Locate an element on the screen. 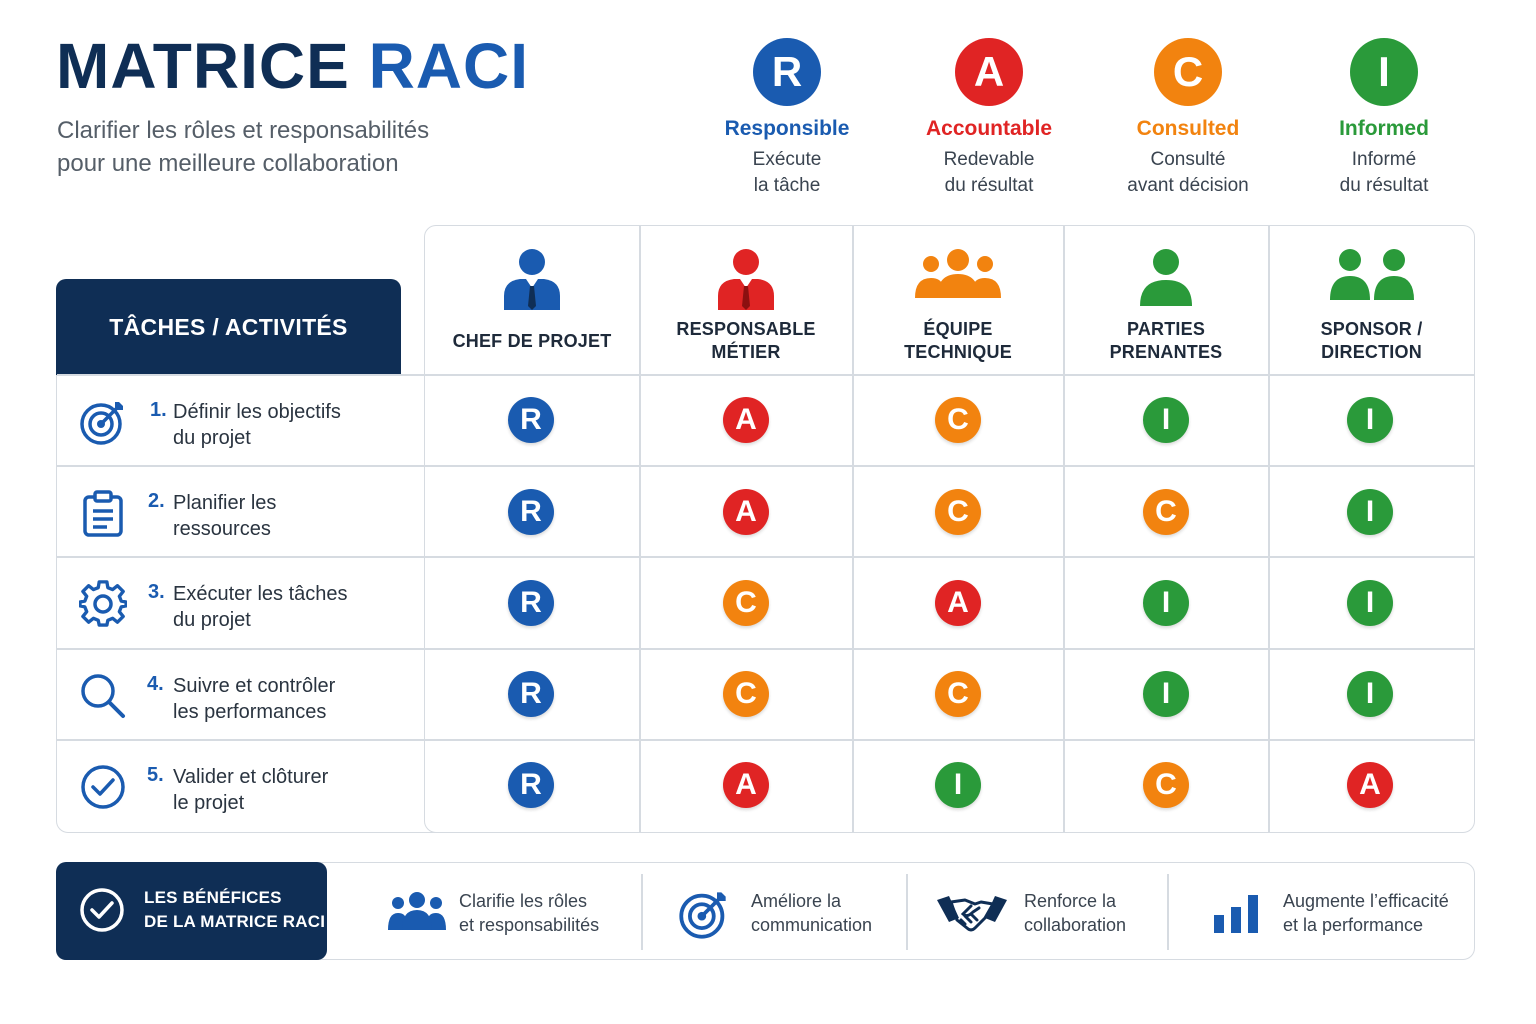  benefit-item: Clarifie les rôles et responsabilités is located at coordinates (512, 911).